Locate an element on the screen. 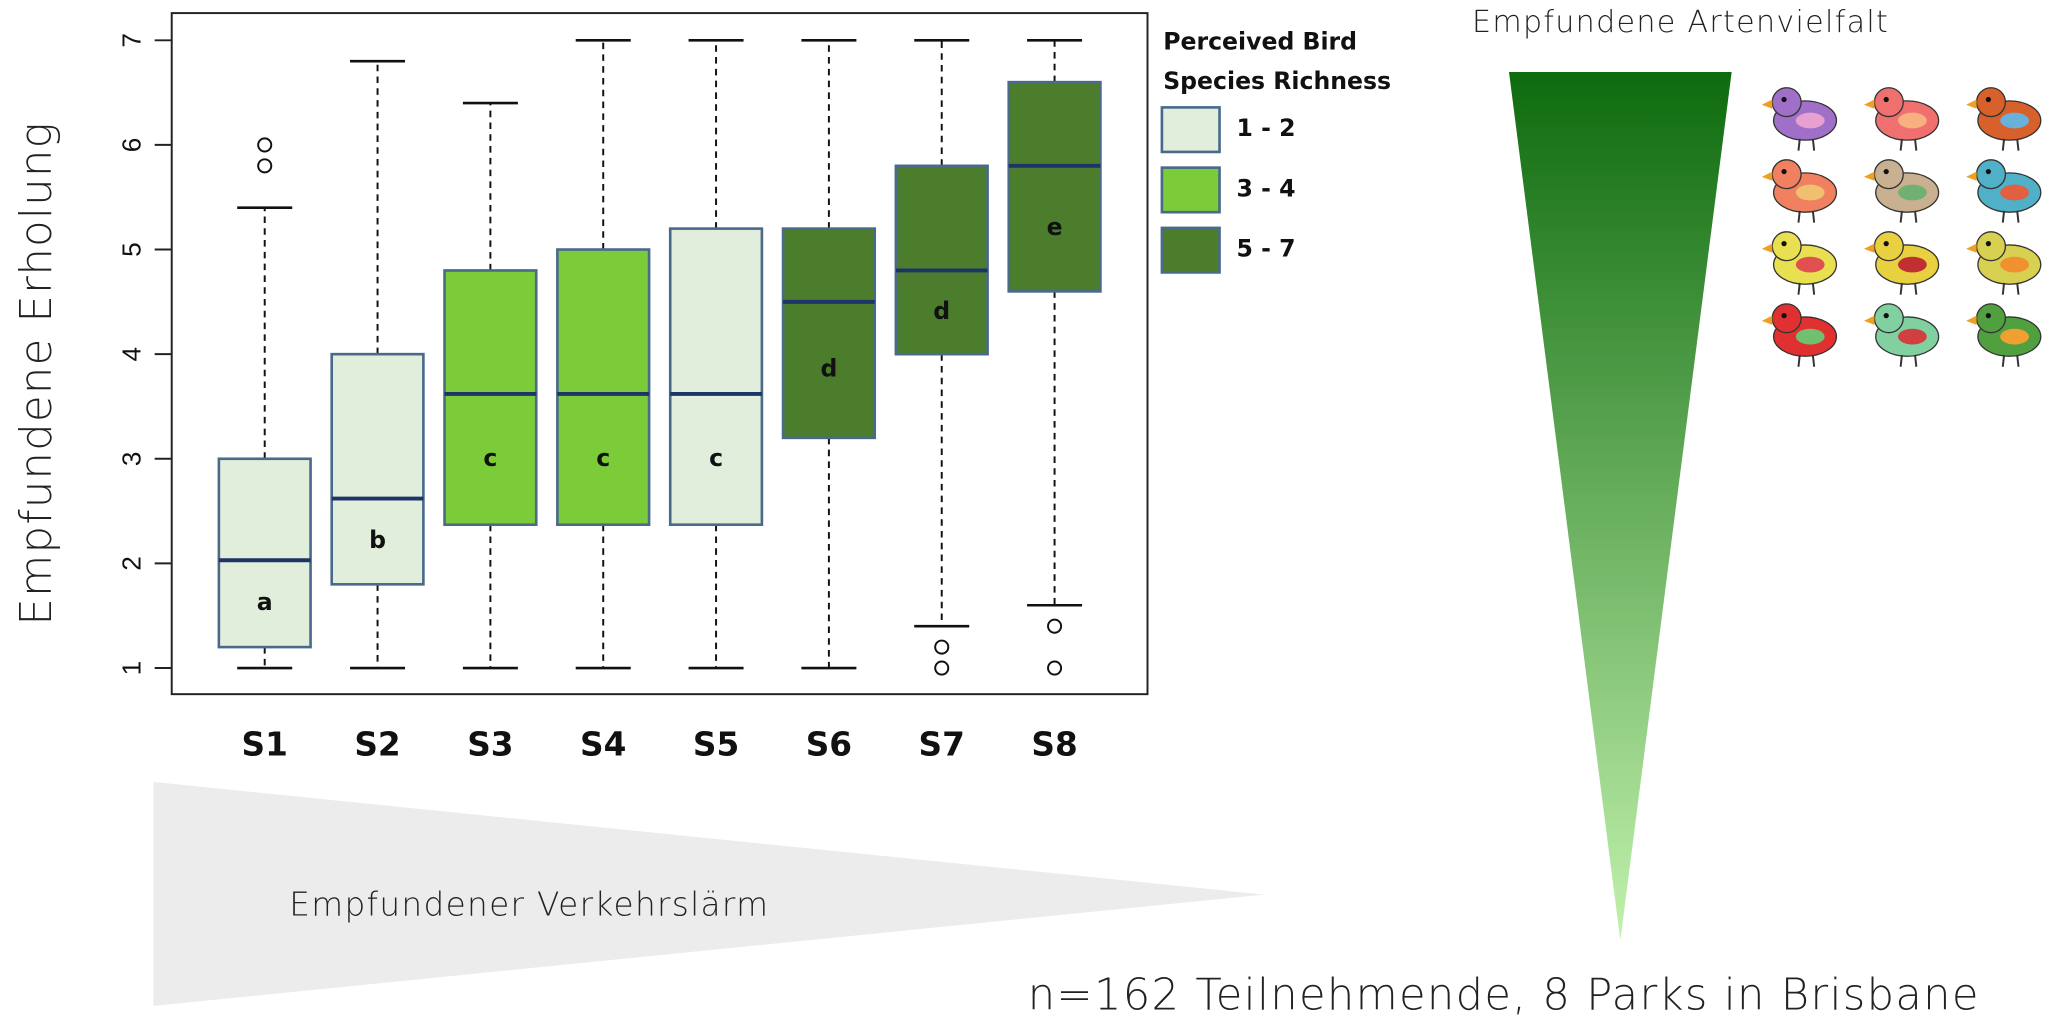 The width and height of the screenshot is (2054, 1019). y-axis-label: Empfundene Erholung is located at coordinates (37, 373).